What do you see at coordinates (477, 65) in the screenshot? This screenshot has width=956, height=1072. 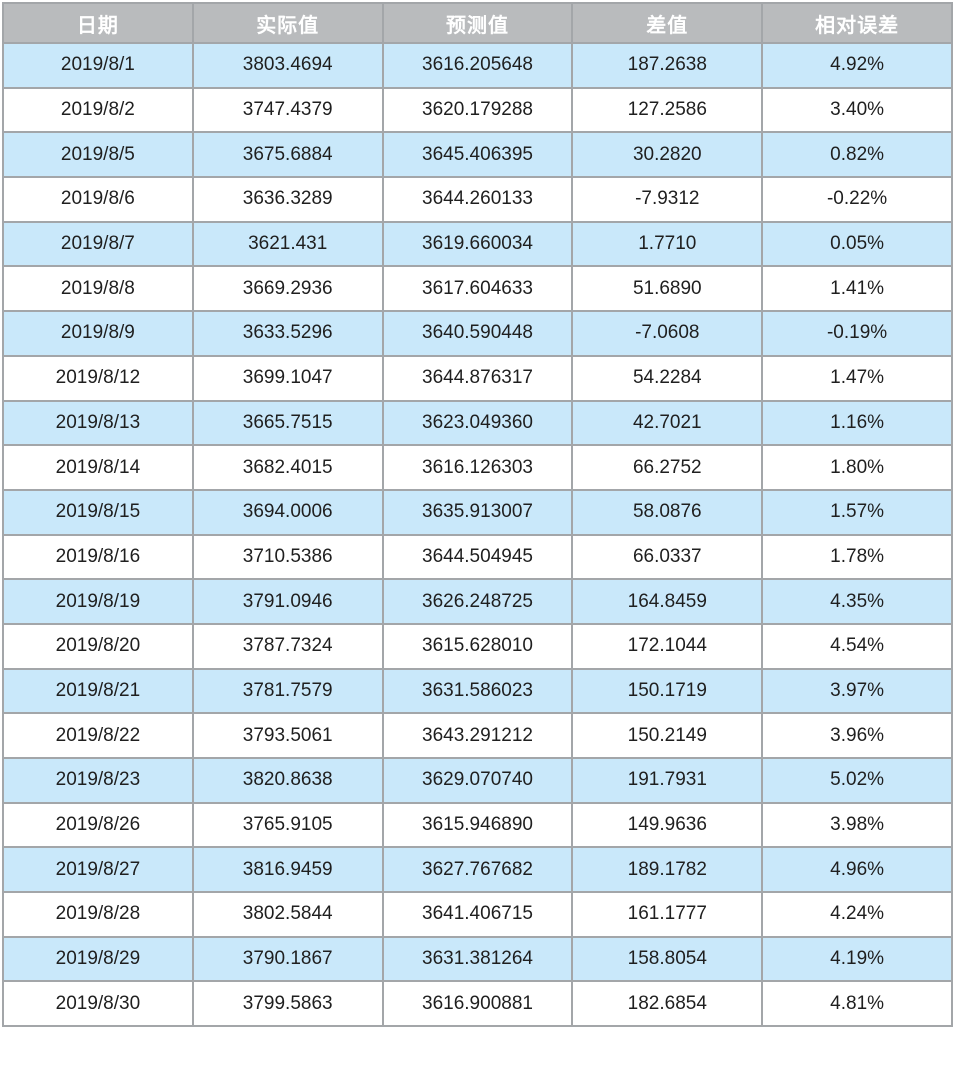 I see `table-cell: 3616.205648` at bounding box center [477, 65].